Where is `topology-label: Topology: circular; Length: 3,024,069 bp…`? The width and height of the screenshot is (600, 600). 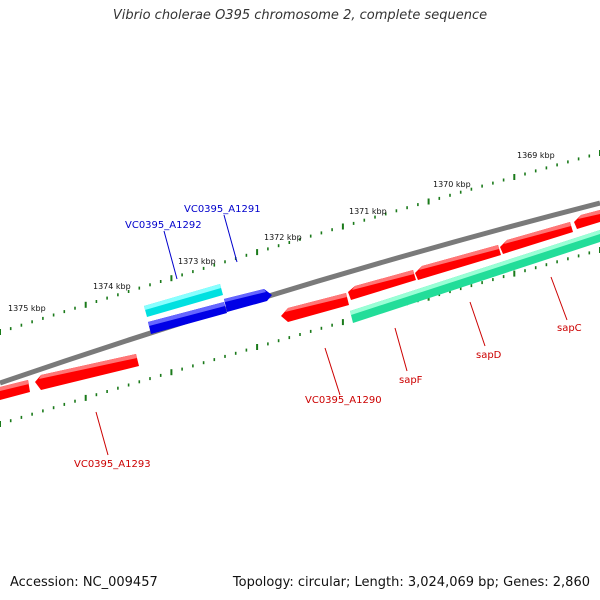 topology-label: Topology: circular; Length: 3,024,069 bp… is located at coordinates (411, 582).